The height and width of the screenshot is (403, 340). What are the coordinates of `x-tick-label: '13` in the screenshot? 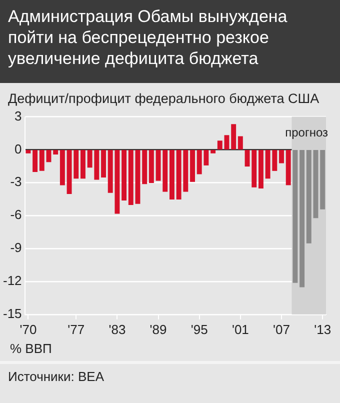 It's located at (323, 329).